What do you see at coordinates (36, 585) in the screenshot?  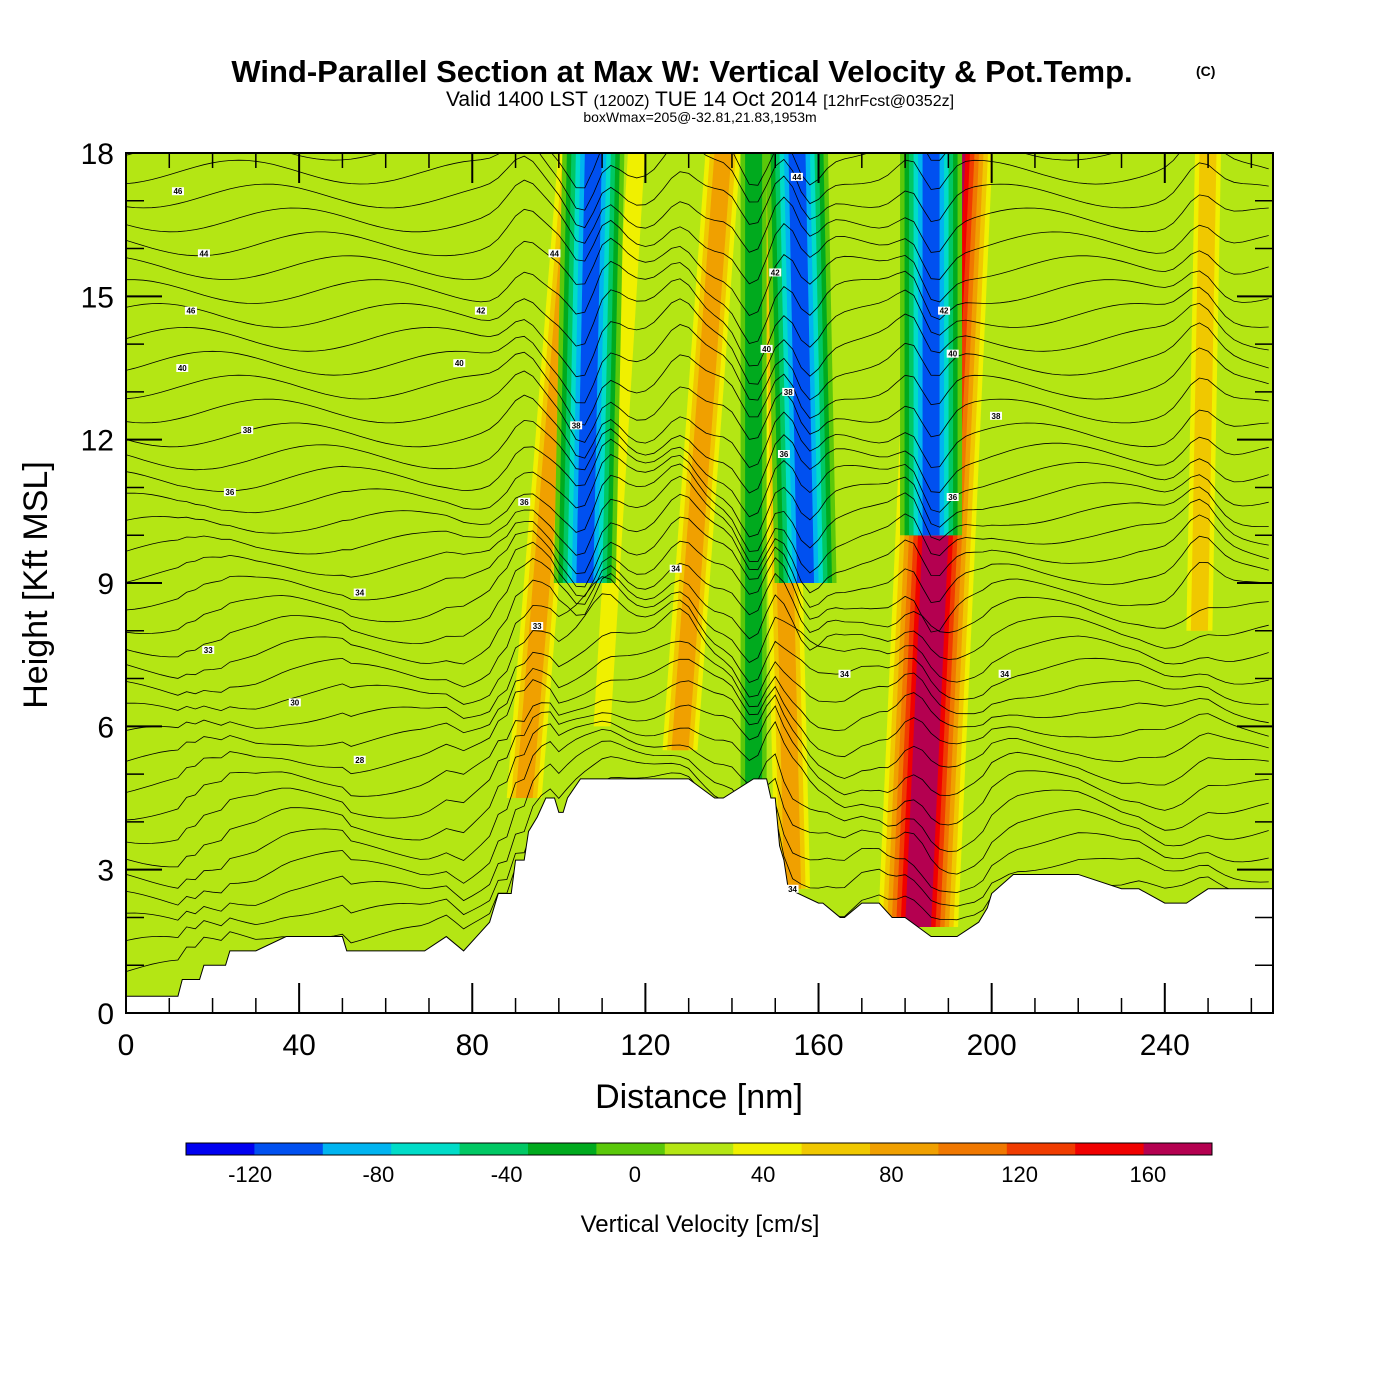 I see `y-axis-label: Height [Kft MSL]` at bounding box center [36, 585].